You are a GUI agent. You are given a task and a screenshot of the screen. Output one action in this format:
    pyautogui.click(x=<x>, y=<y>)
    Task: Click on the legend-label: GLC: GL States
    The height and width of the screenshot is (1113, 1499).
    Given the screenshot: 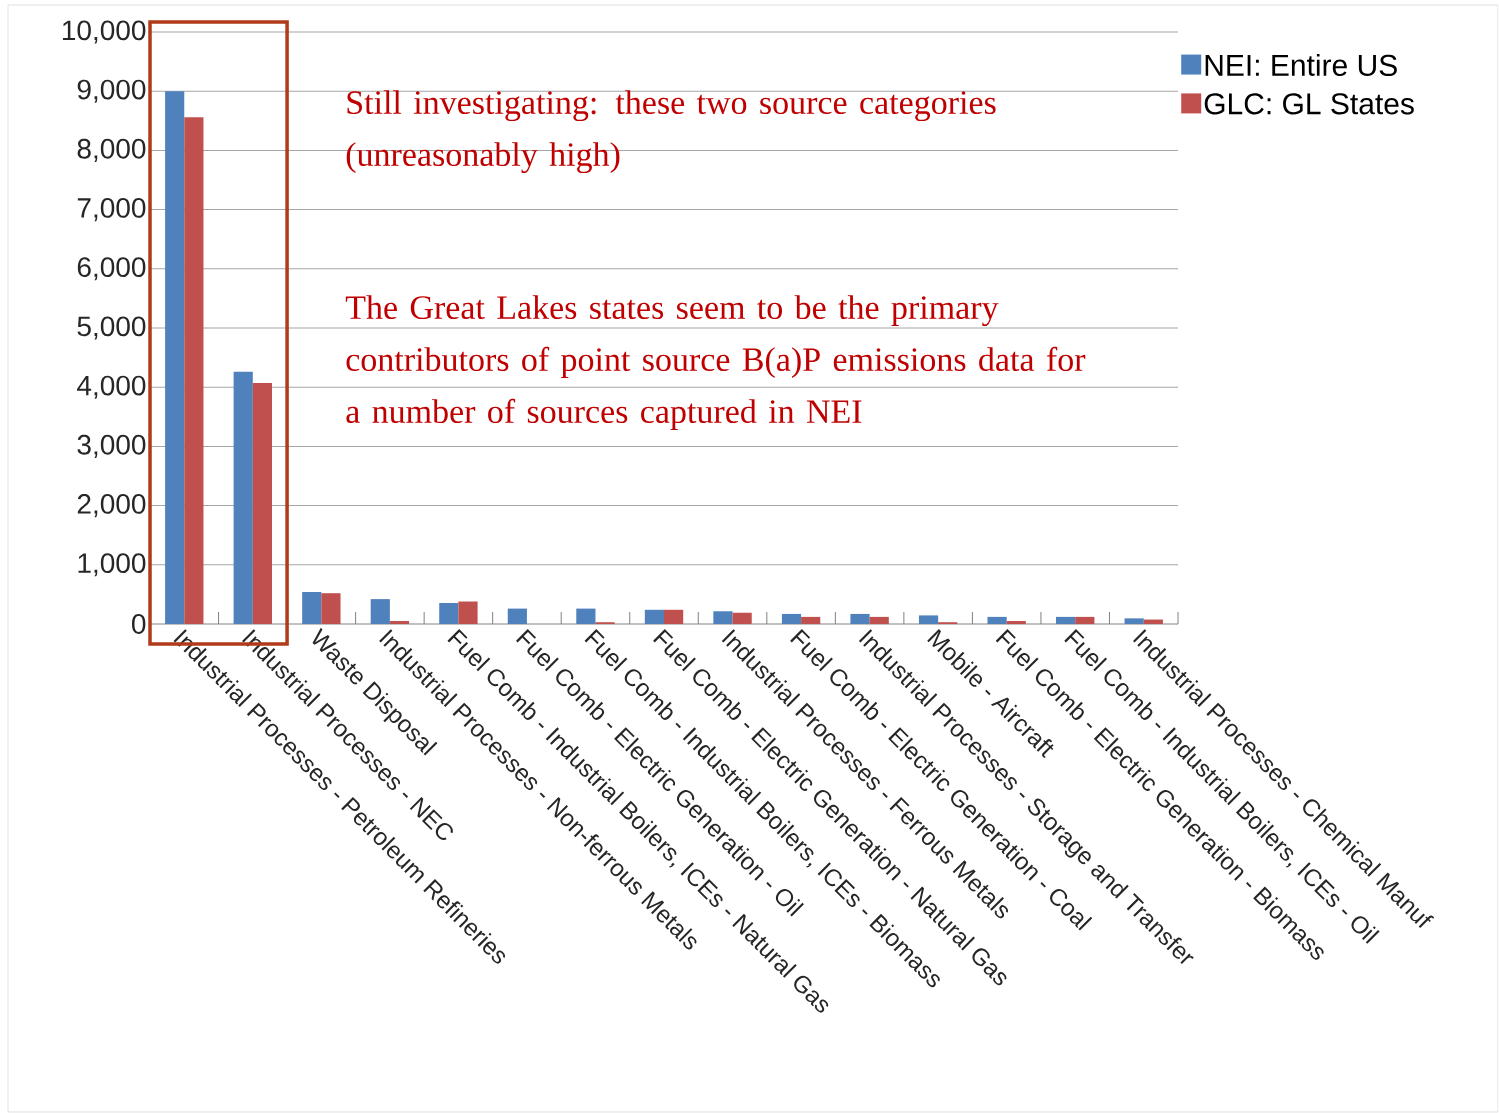 What is the action you would take?
    pyautogui.click(x=1309, y=104)
    